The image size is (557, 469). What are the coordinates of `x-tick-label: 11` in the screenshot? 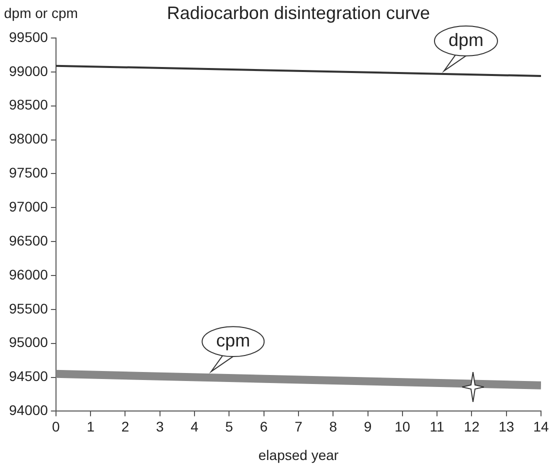 It's located at (437, 426).